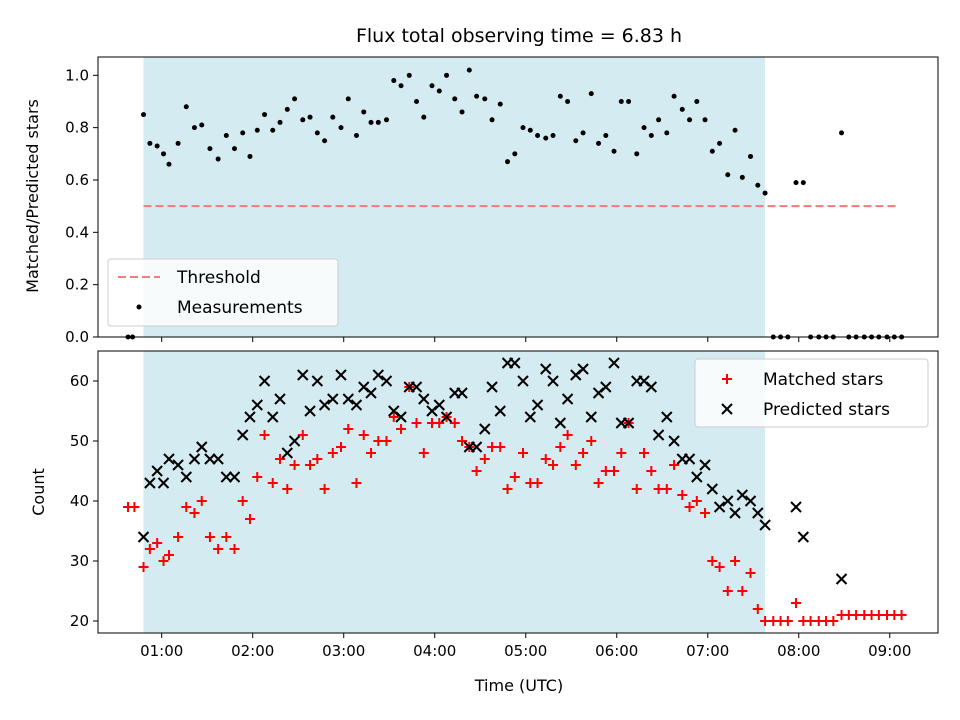 Image resolution: width=960 pixels, height=720 pixels. I want to click on time-xtick-label-2: 03:00, so click(343, 651).